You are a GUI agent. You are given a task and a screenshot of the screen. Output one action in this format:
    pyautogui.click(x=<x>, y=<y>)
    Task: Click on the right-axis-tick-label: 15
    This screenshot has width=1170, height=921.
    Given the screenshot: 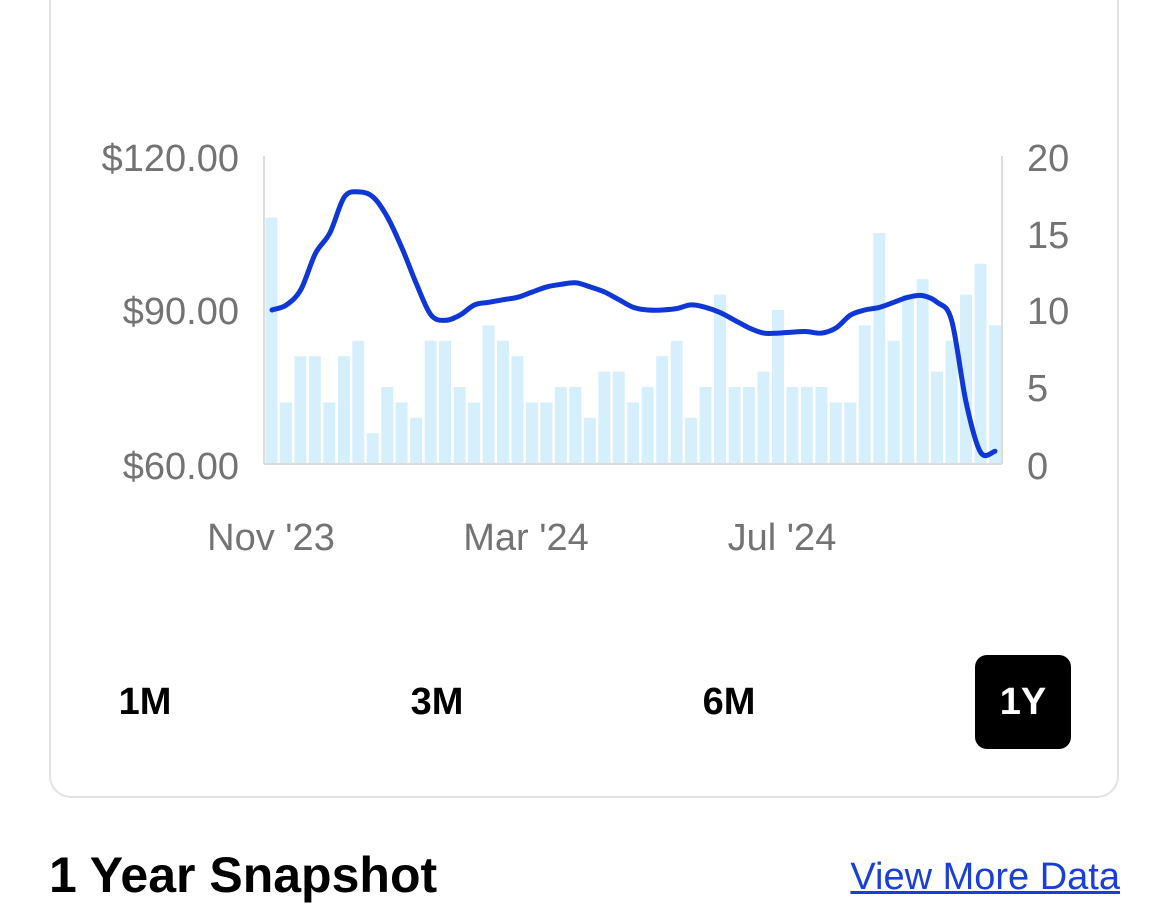 What is the action you would take?
    pyautogui.click(x=1048, y=236)
    